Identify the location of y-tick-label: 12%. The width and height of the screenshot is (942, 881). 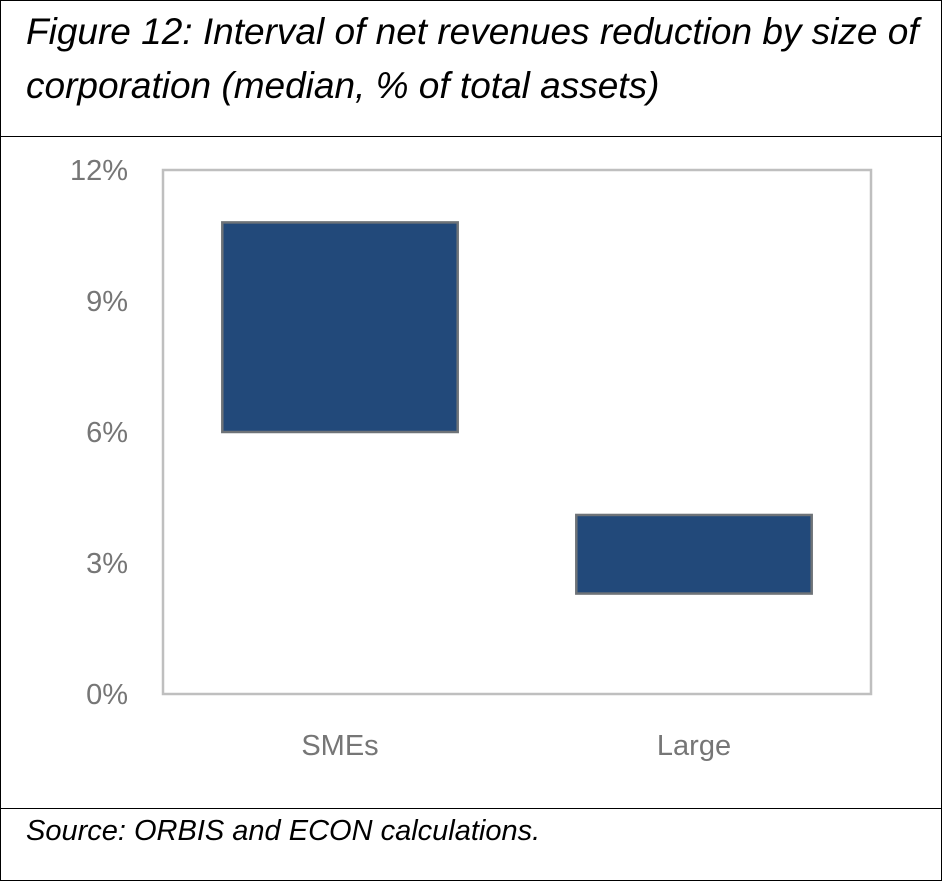
(99, 171).